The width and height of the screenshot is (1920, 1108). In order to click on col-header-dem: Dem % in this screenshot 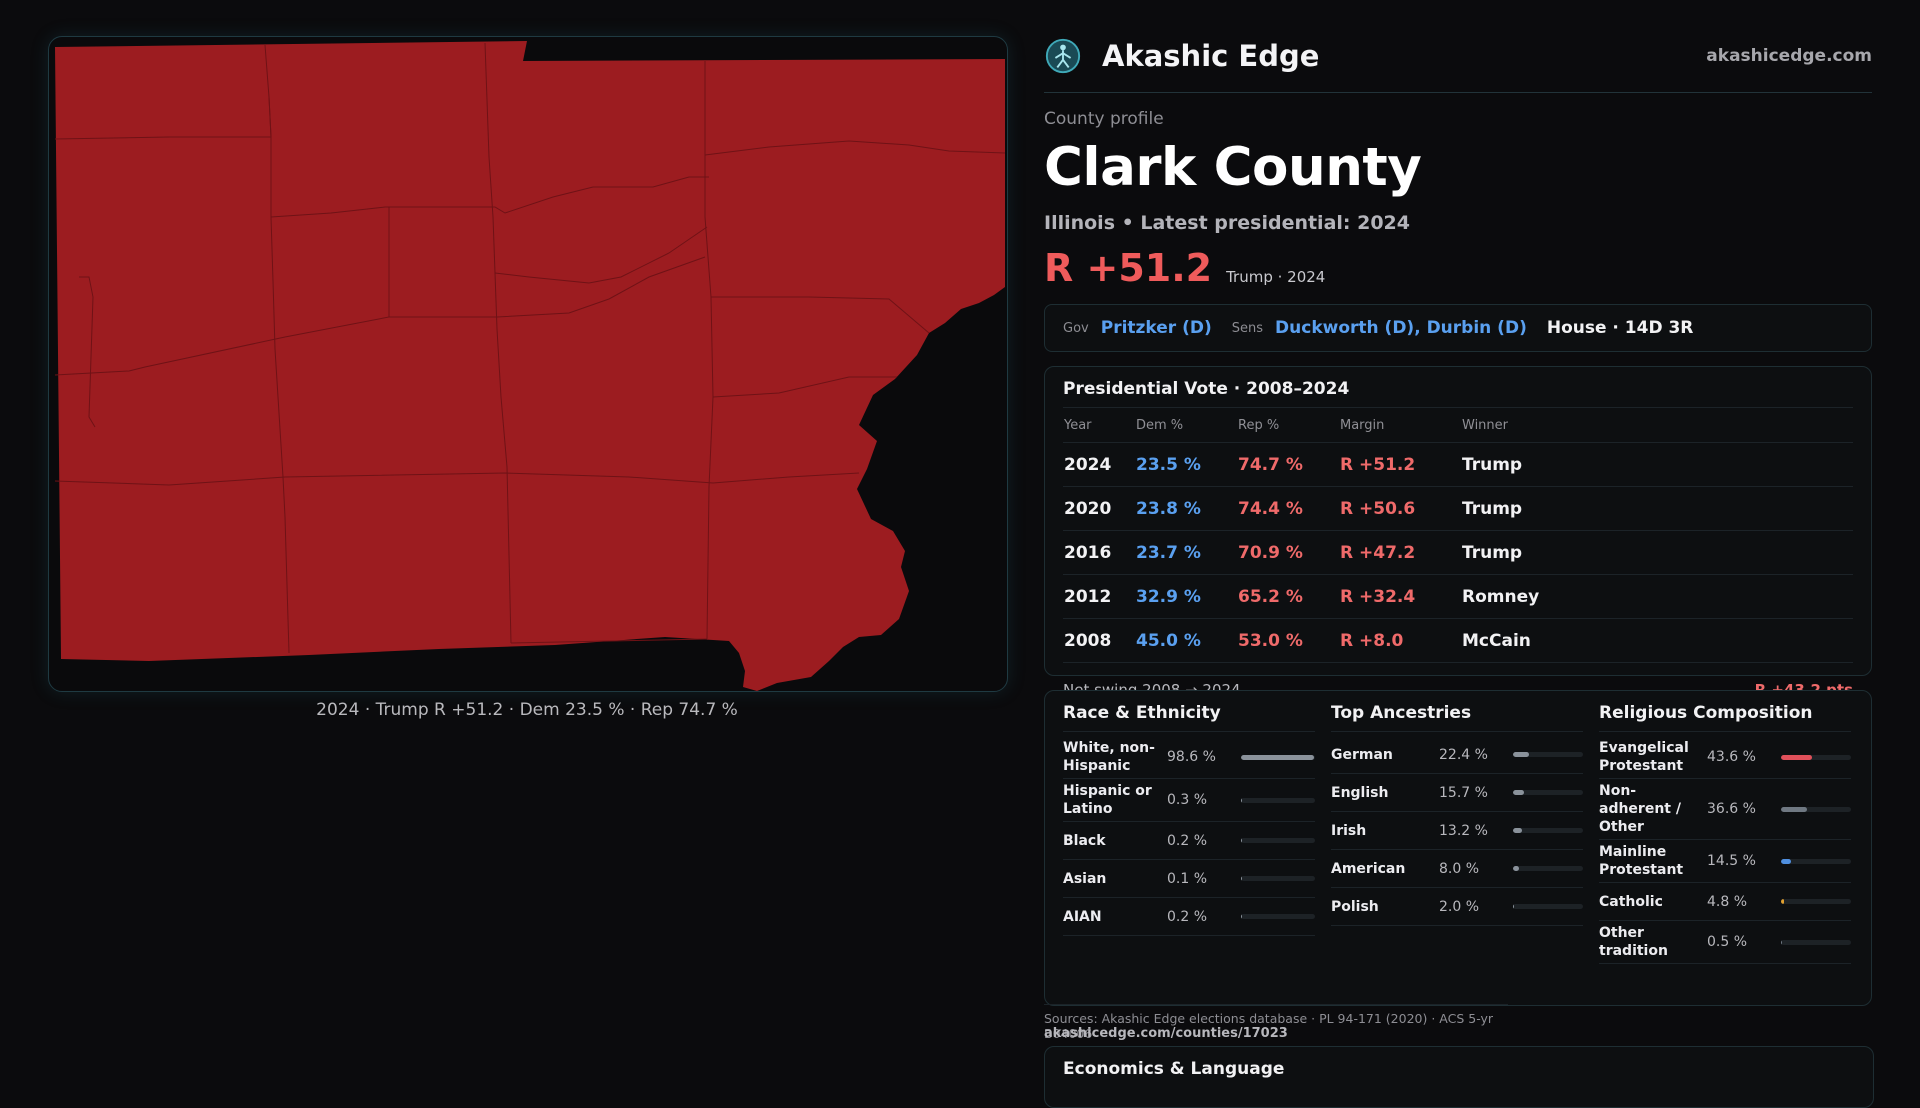, I will do `click(1186, 425)`.